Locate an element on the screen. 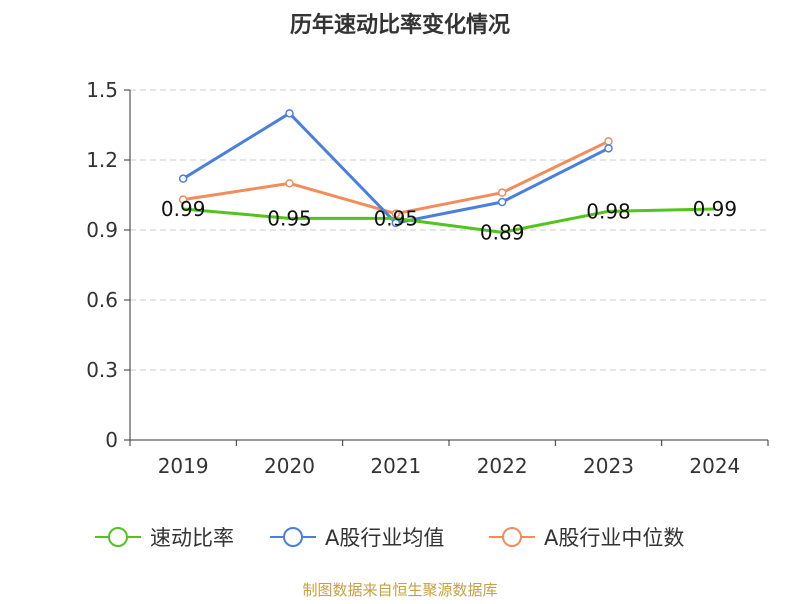 Image resolution: width=800 pixels, height=604 pixels. y-tick-label: 1.5 is located at coordinates (102, 90).